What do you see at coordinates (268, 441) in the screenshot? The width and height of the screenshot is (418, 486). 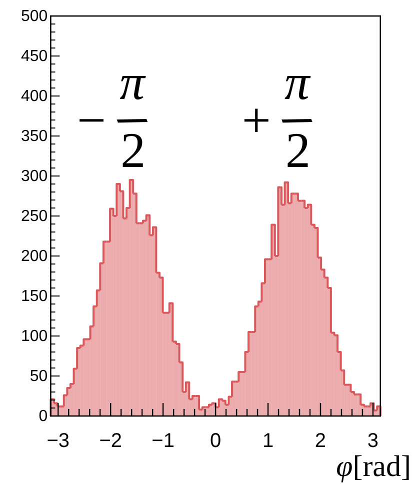 I see `x-tick-label: 1` at bounding box center [268, 441].